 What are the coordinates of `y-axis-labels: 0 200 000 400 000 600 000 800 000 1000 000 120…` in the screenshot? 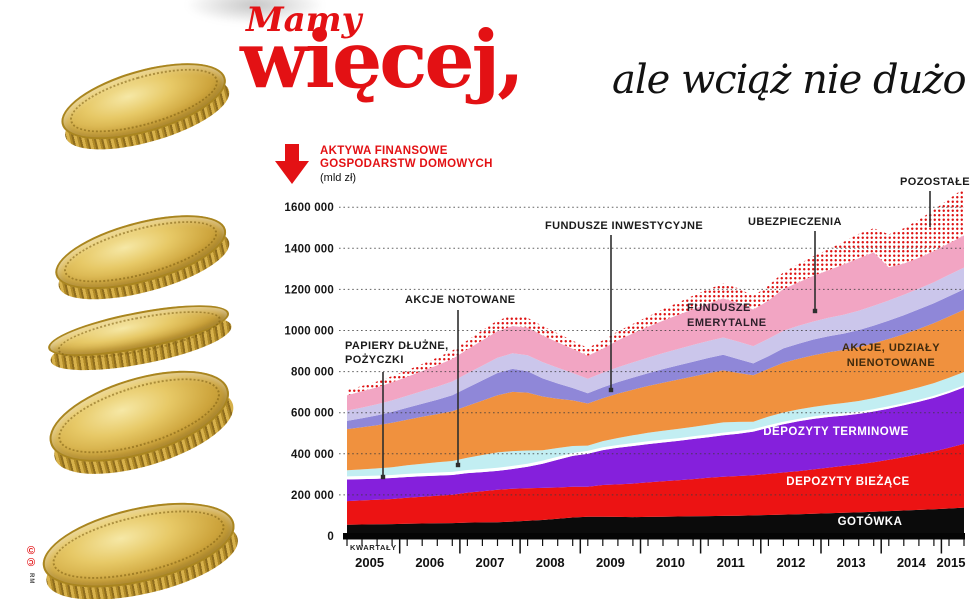 It's located at (309, 372).